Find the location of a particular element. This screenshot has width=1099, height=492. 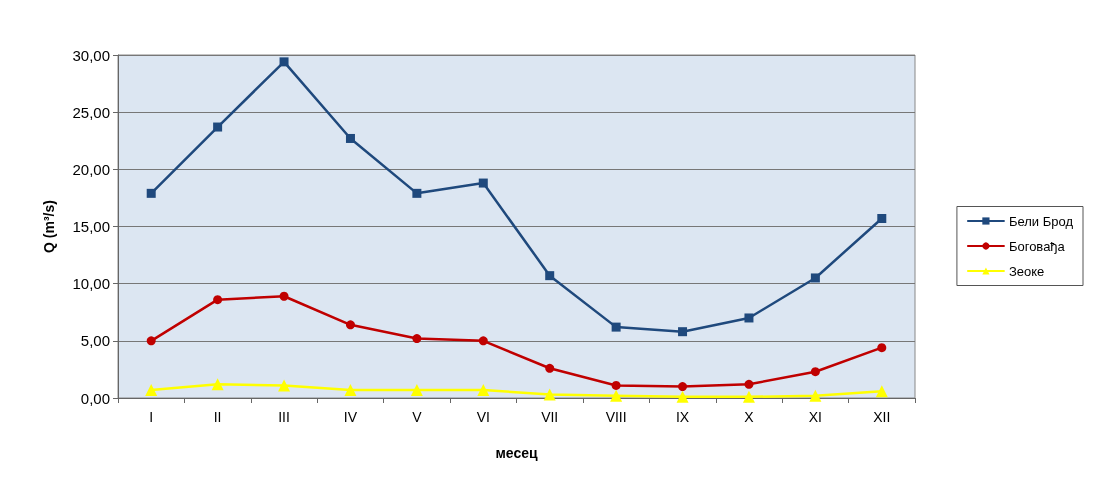

x-tick-label: III is located at coordinates (284, 417).